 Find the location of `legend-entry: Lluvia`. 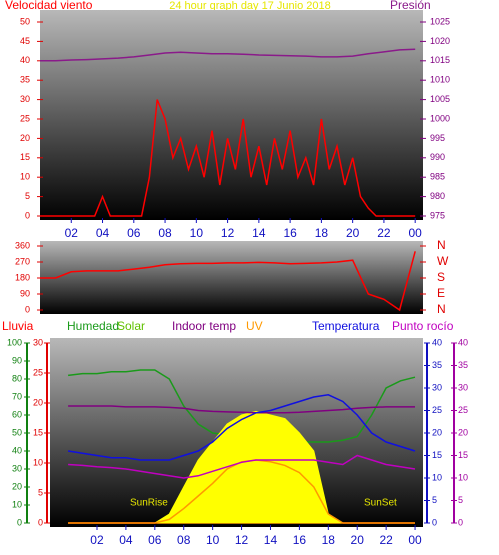

legend-entry: Lluvia is located at coordinates (18, 326).